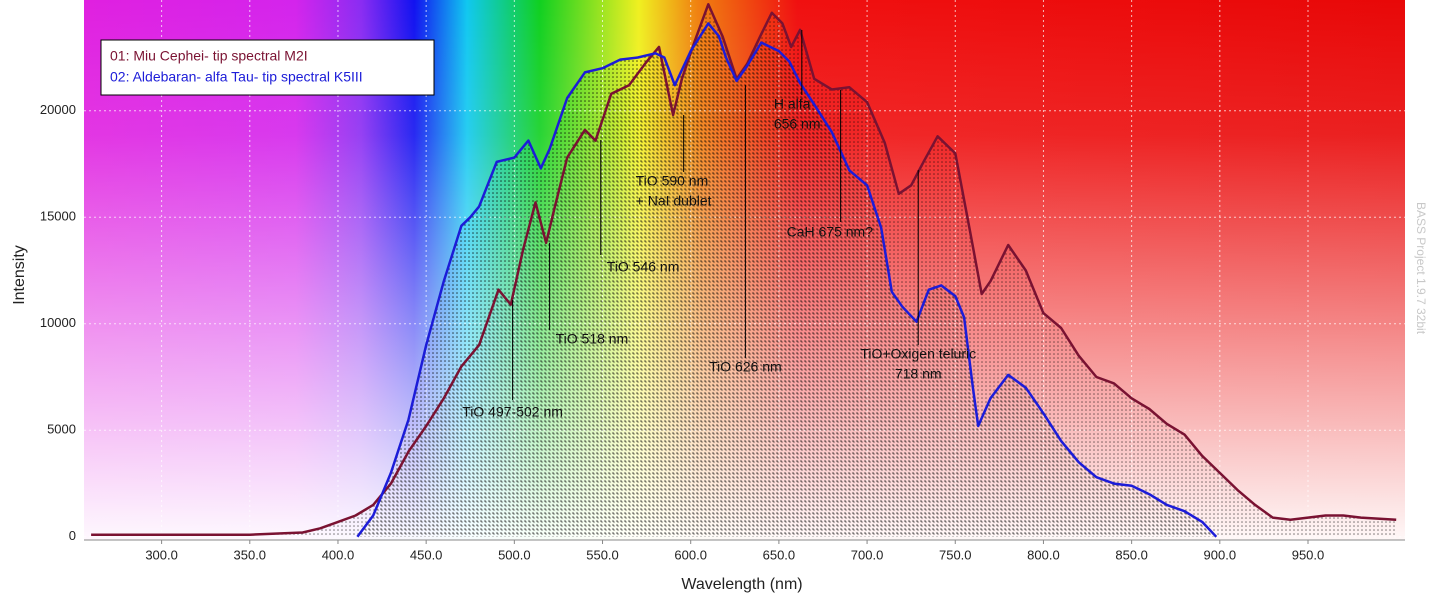  What do you see at coordinates (602, 554) in the screenshot?
I see `x-tick-label: 550.0` at bounding box center [602, 554].